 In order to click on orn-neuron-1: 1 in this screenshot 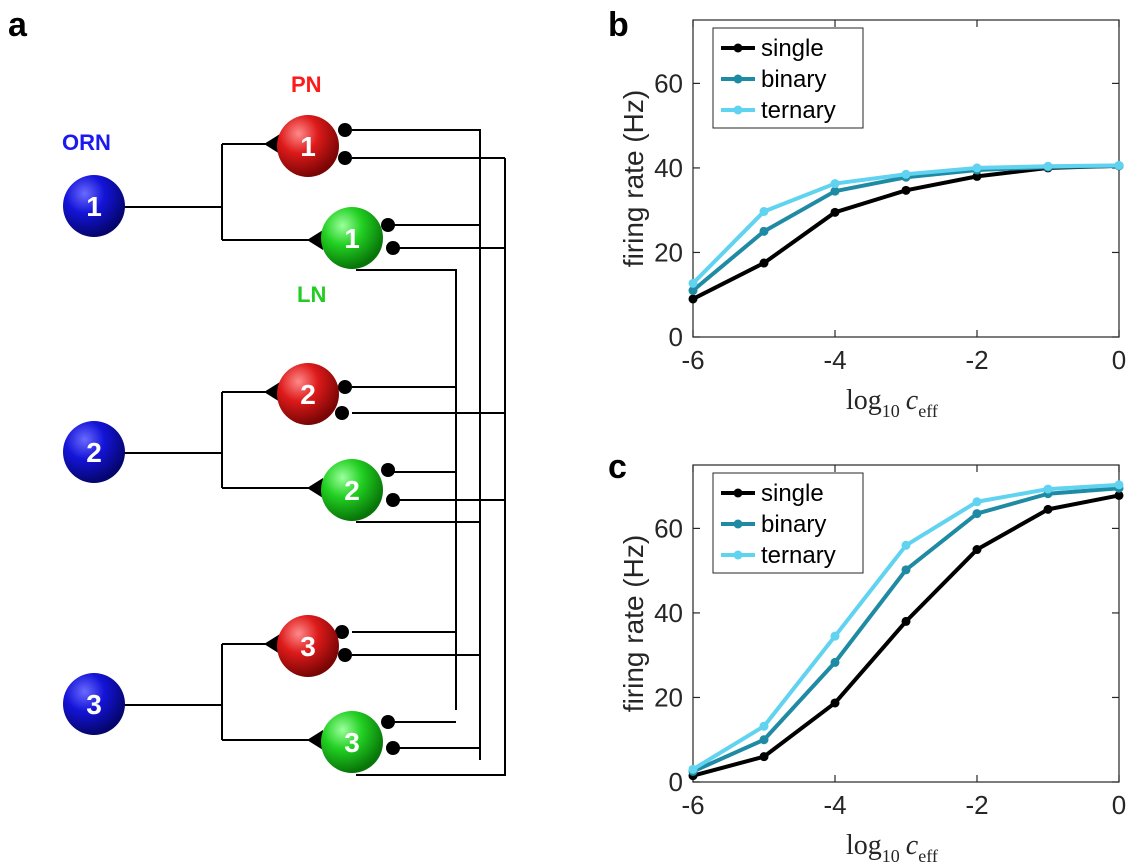, I will do `click(94, 206)`.